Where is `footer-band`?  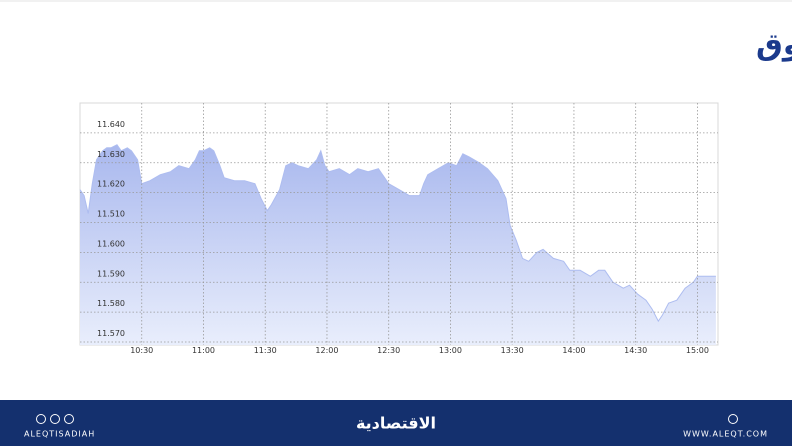 footer-band is located at coordinates (396, 423).